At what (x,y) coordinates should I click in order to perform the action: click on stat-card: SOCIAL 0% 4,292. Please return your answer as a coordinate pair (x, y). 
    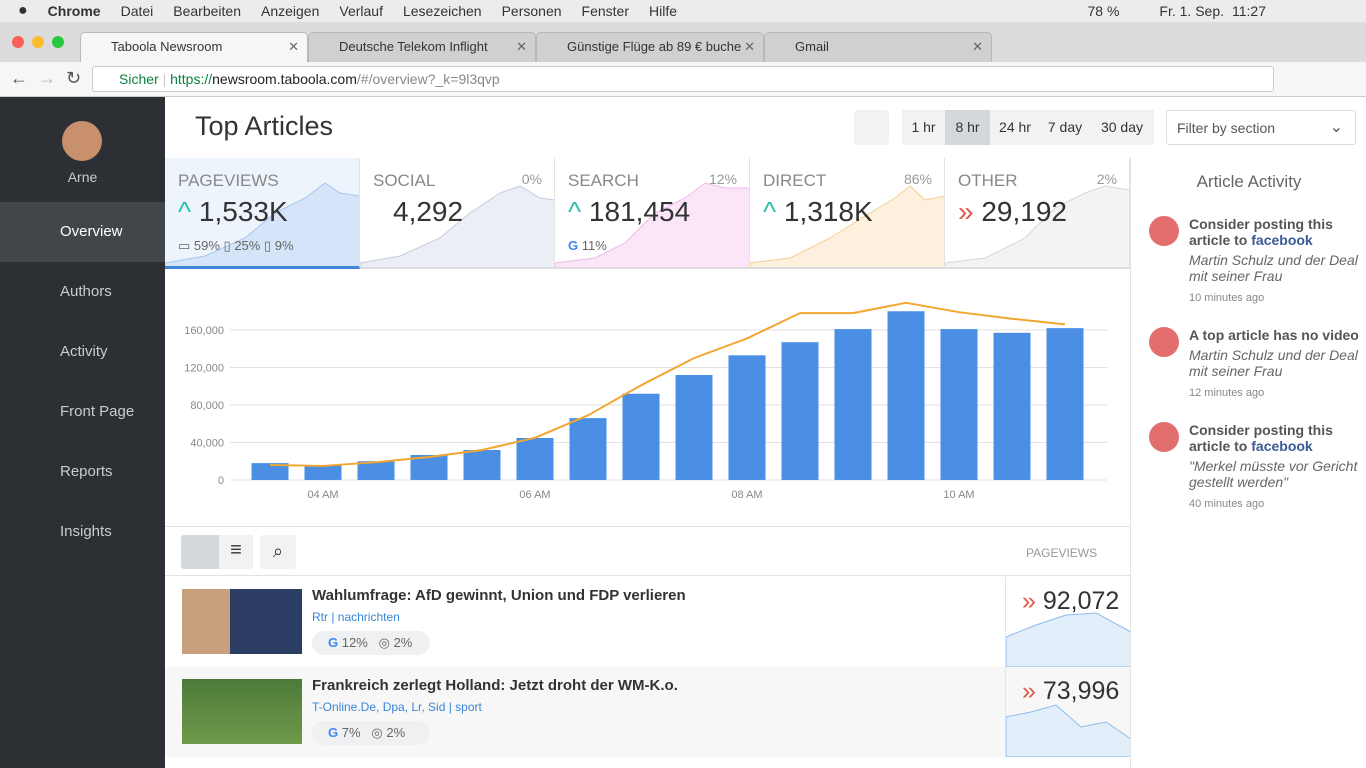
    Looking at the image, I should click on (457, 213).